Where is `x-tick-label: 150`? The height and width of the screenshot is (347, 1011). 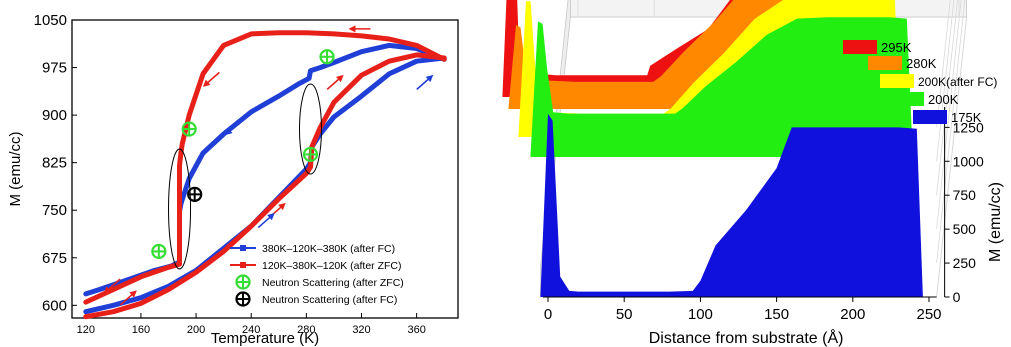 x-tick-label: 150 is located at coordinates (776, 314).